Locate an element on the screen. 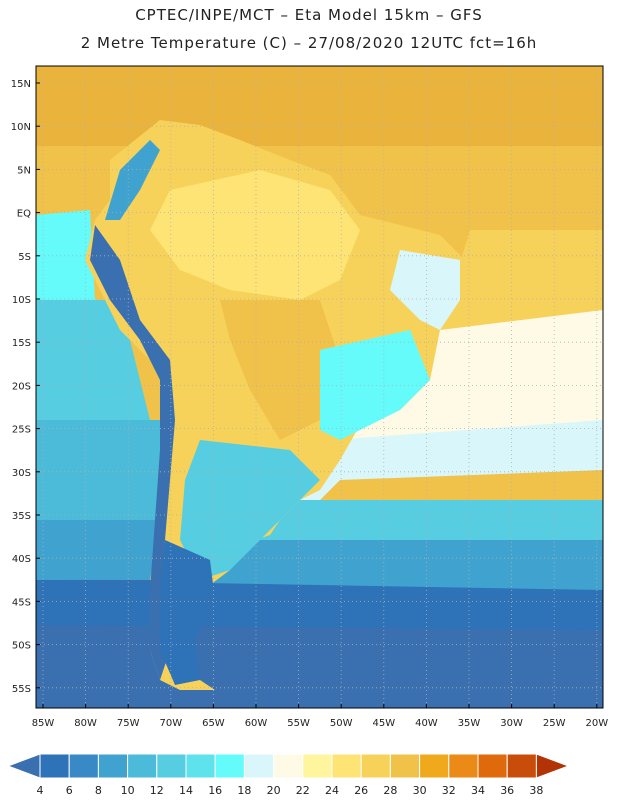 This screenshot has width=618, height=800. colorbar is located at coordinates (288, 766).